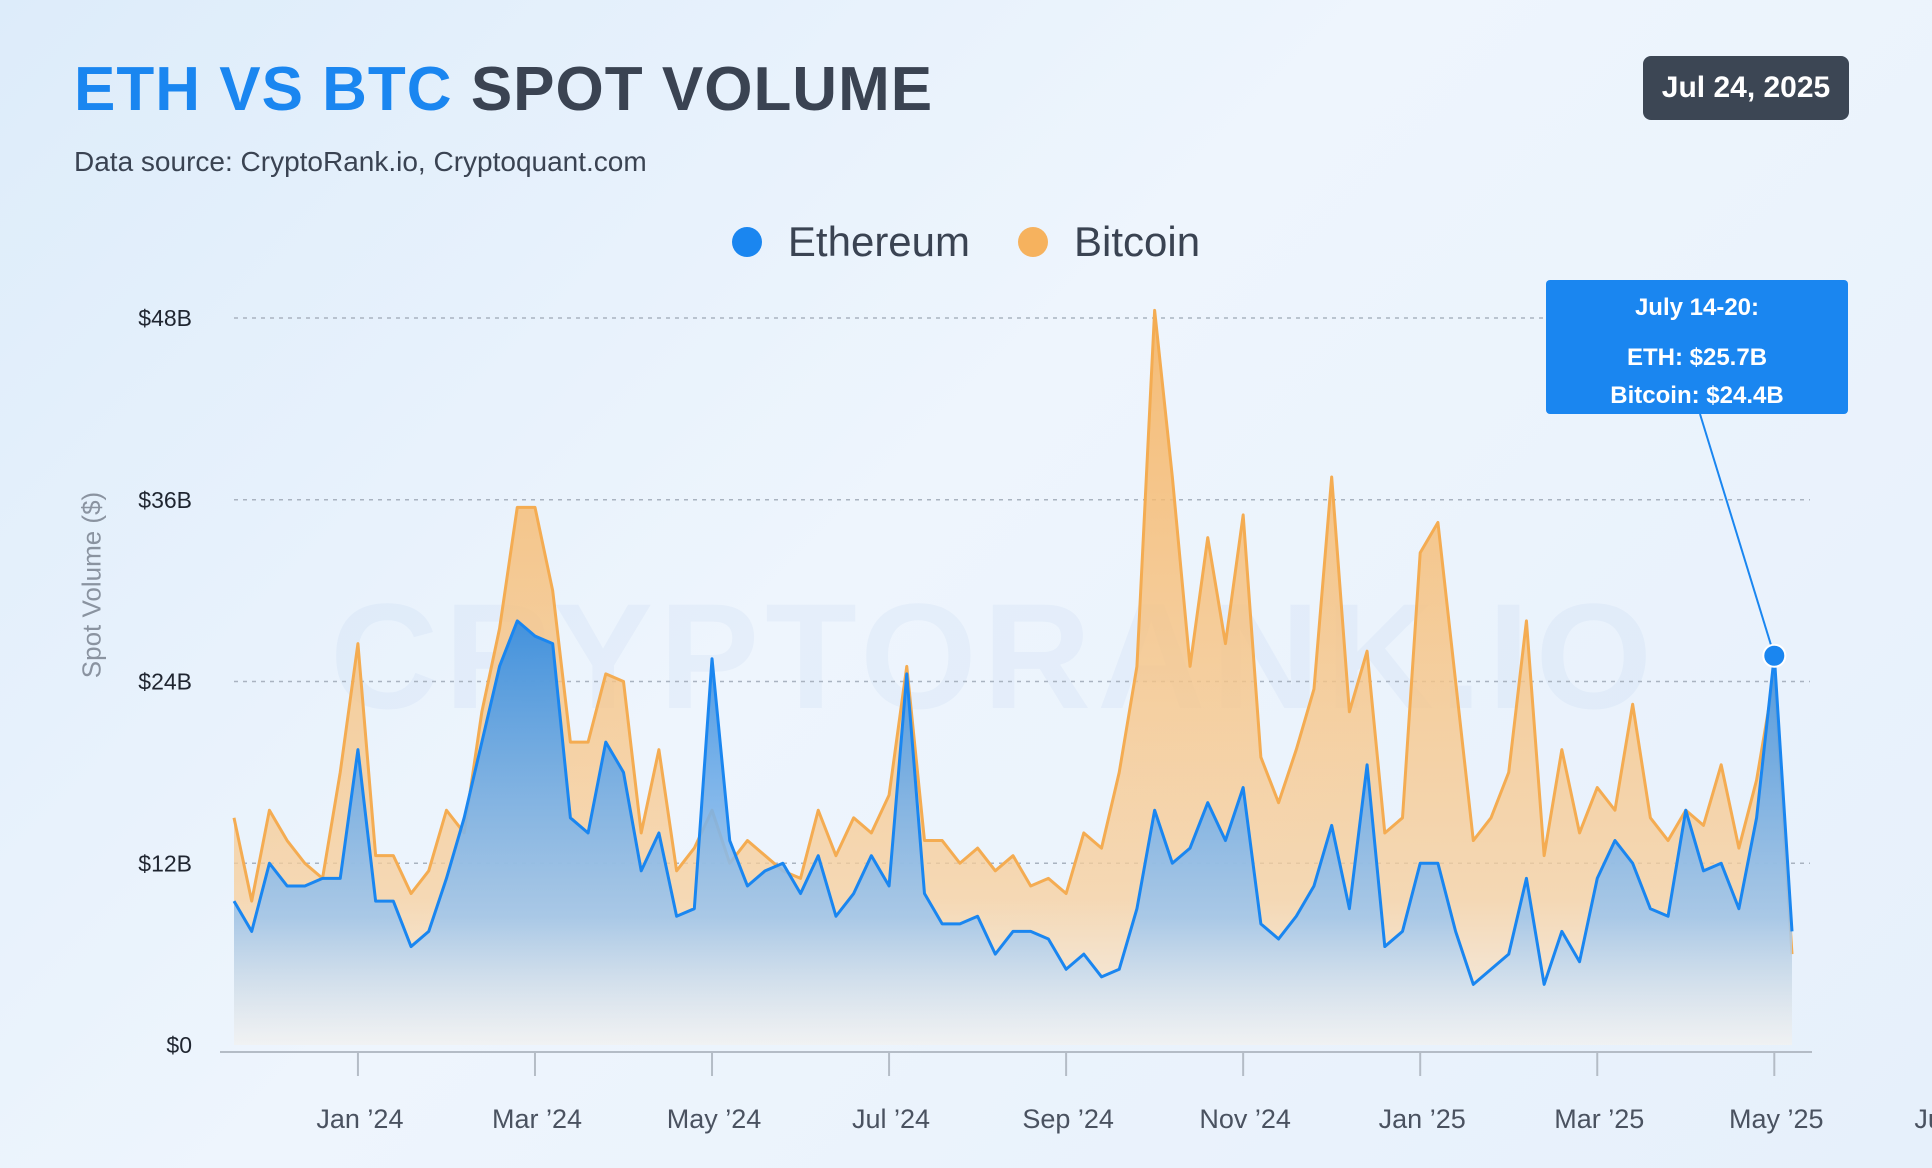  What do you see at coordinates (1137, 241) in the screenshot?
I see `legend-label-bitcoin: Bitcoin` at bounding box center [1137, 241].